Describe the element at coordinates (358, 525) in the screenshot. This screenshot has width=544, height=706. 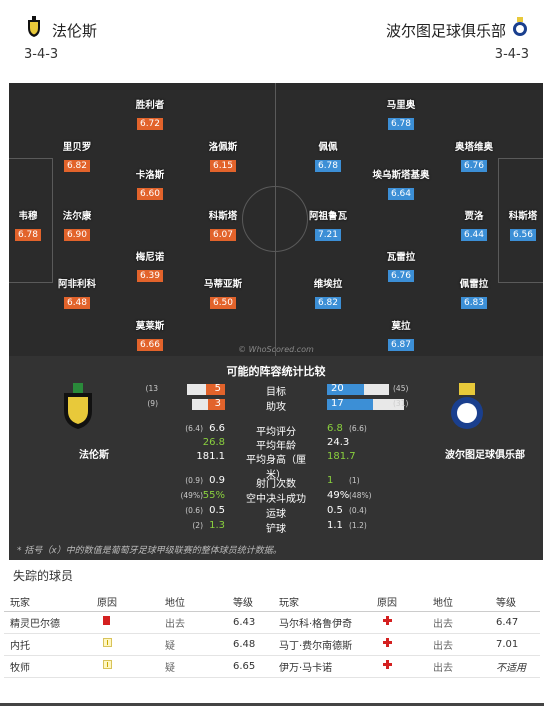
I see `away-league-value: (1.2)` at that location.